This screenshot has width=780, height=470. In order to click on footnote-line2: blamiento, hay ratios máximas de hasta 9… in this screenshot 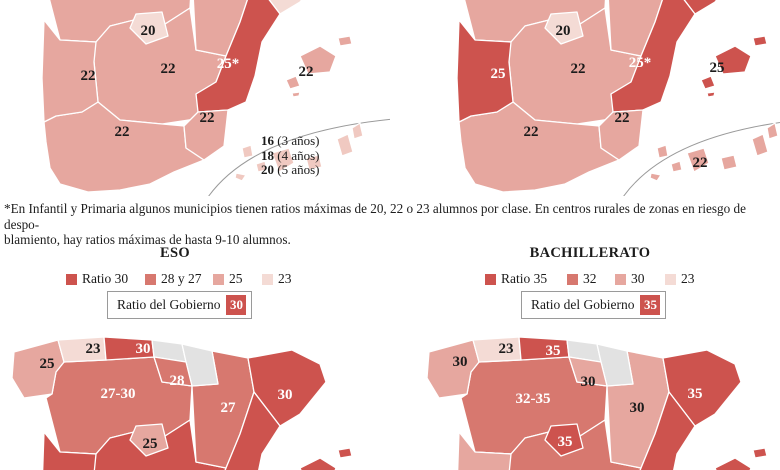, I will do `click(147, 239)`.